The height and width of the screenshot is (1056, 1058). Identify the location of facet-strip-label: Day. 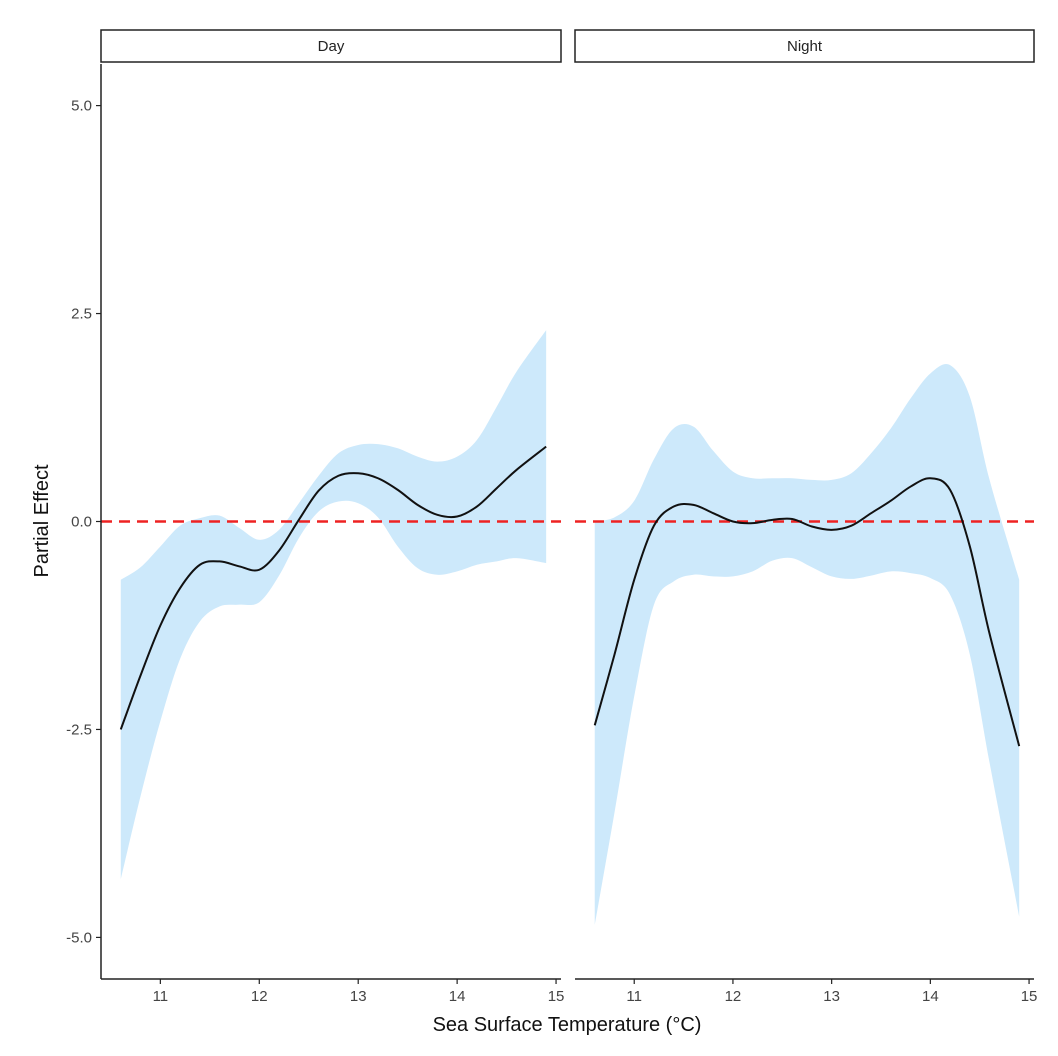
(331, 46).